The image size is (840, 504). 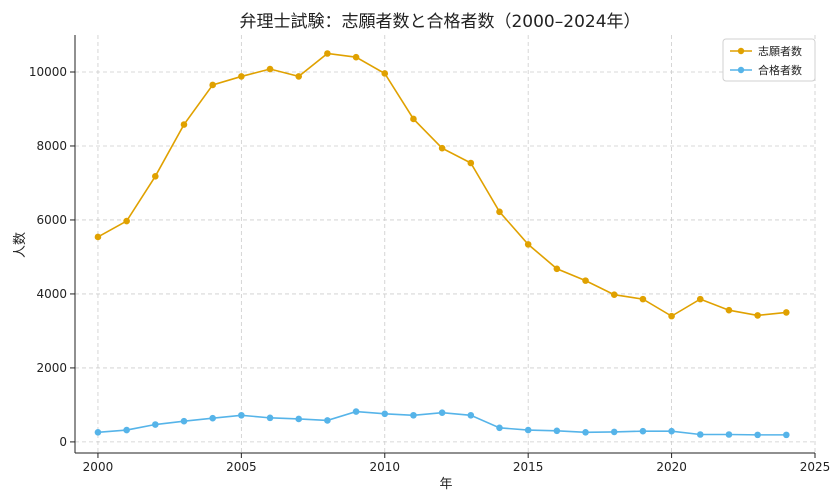 What do you see at coordinates (241, 467) in the screenshot?
I see `x-tick-label: 2005` at bounding box center [241, 467].